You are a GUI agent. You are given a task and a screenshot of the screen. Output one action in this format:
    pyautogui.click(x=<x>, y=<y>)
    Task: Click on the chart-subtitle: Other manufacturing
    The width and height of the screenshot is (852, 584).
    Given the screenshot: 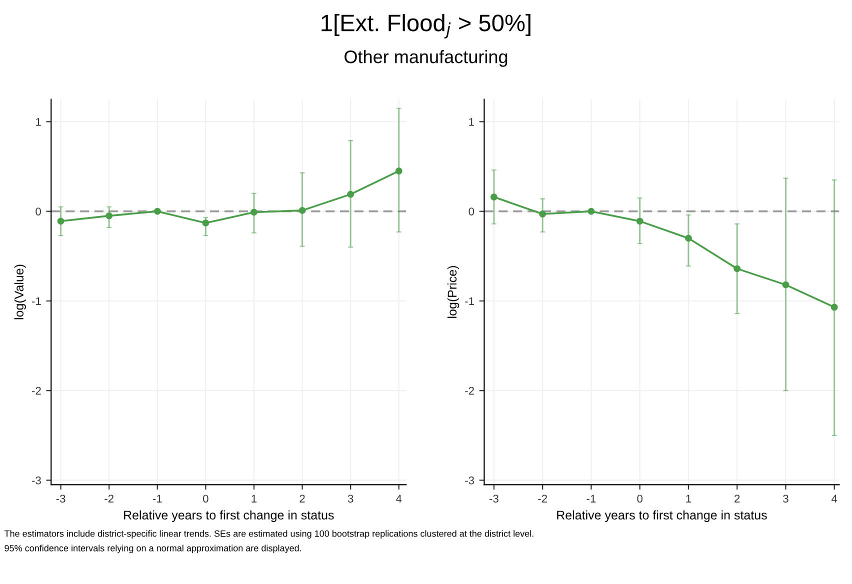 What is the action you would take?
    pyautogui.click(x=426, y=58)
    